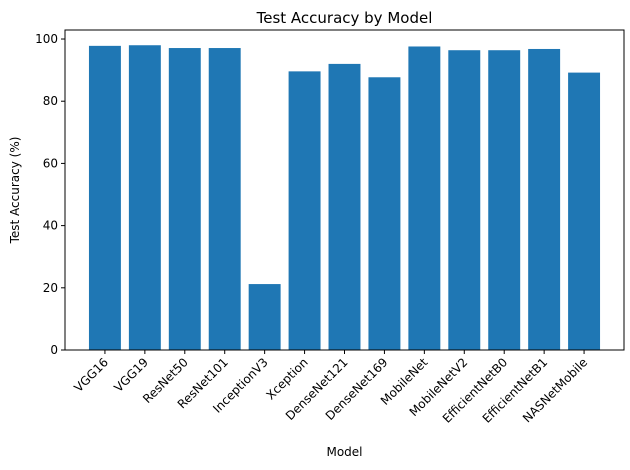 Image resolution: width=630 pixels, height=470 pixels. I want to click on x-tick-label: VGG16, so click(91, 375).